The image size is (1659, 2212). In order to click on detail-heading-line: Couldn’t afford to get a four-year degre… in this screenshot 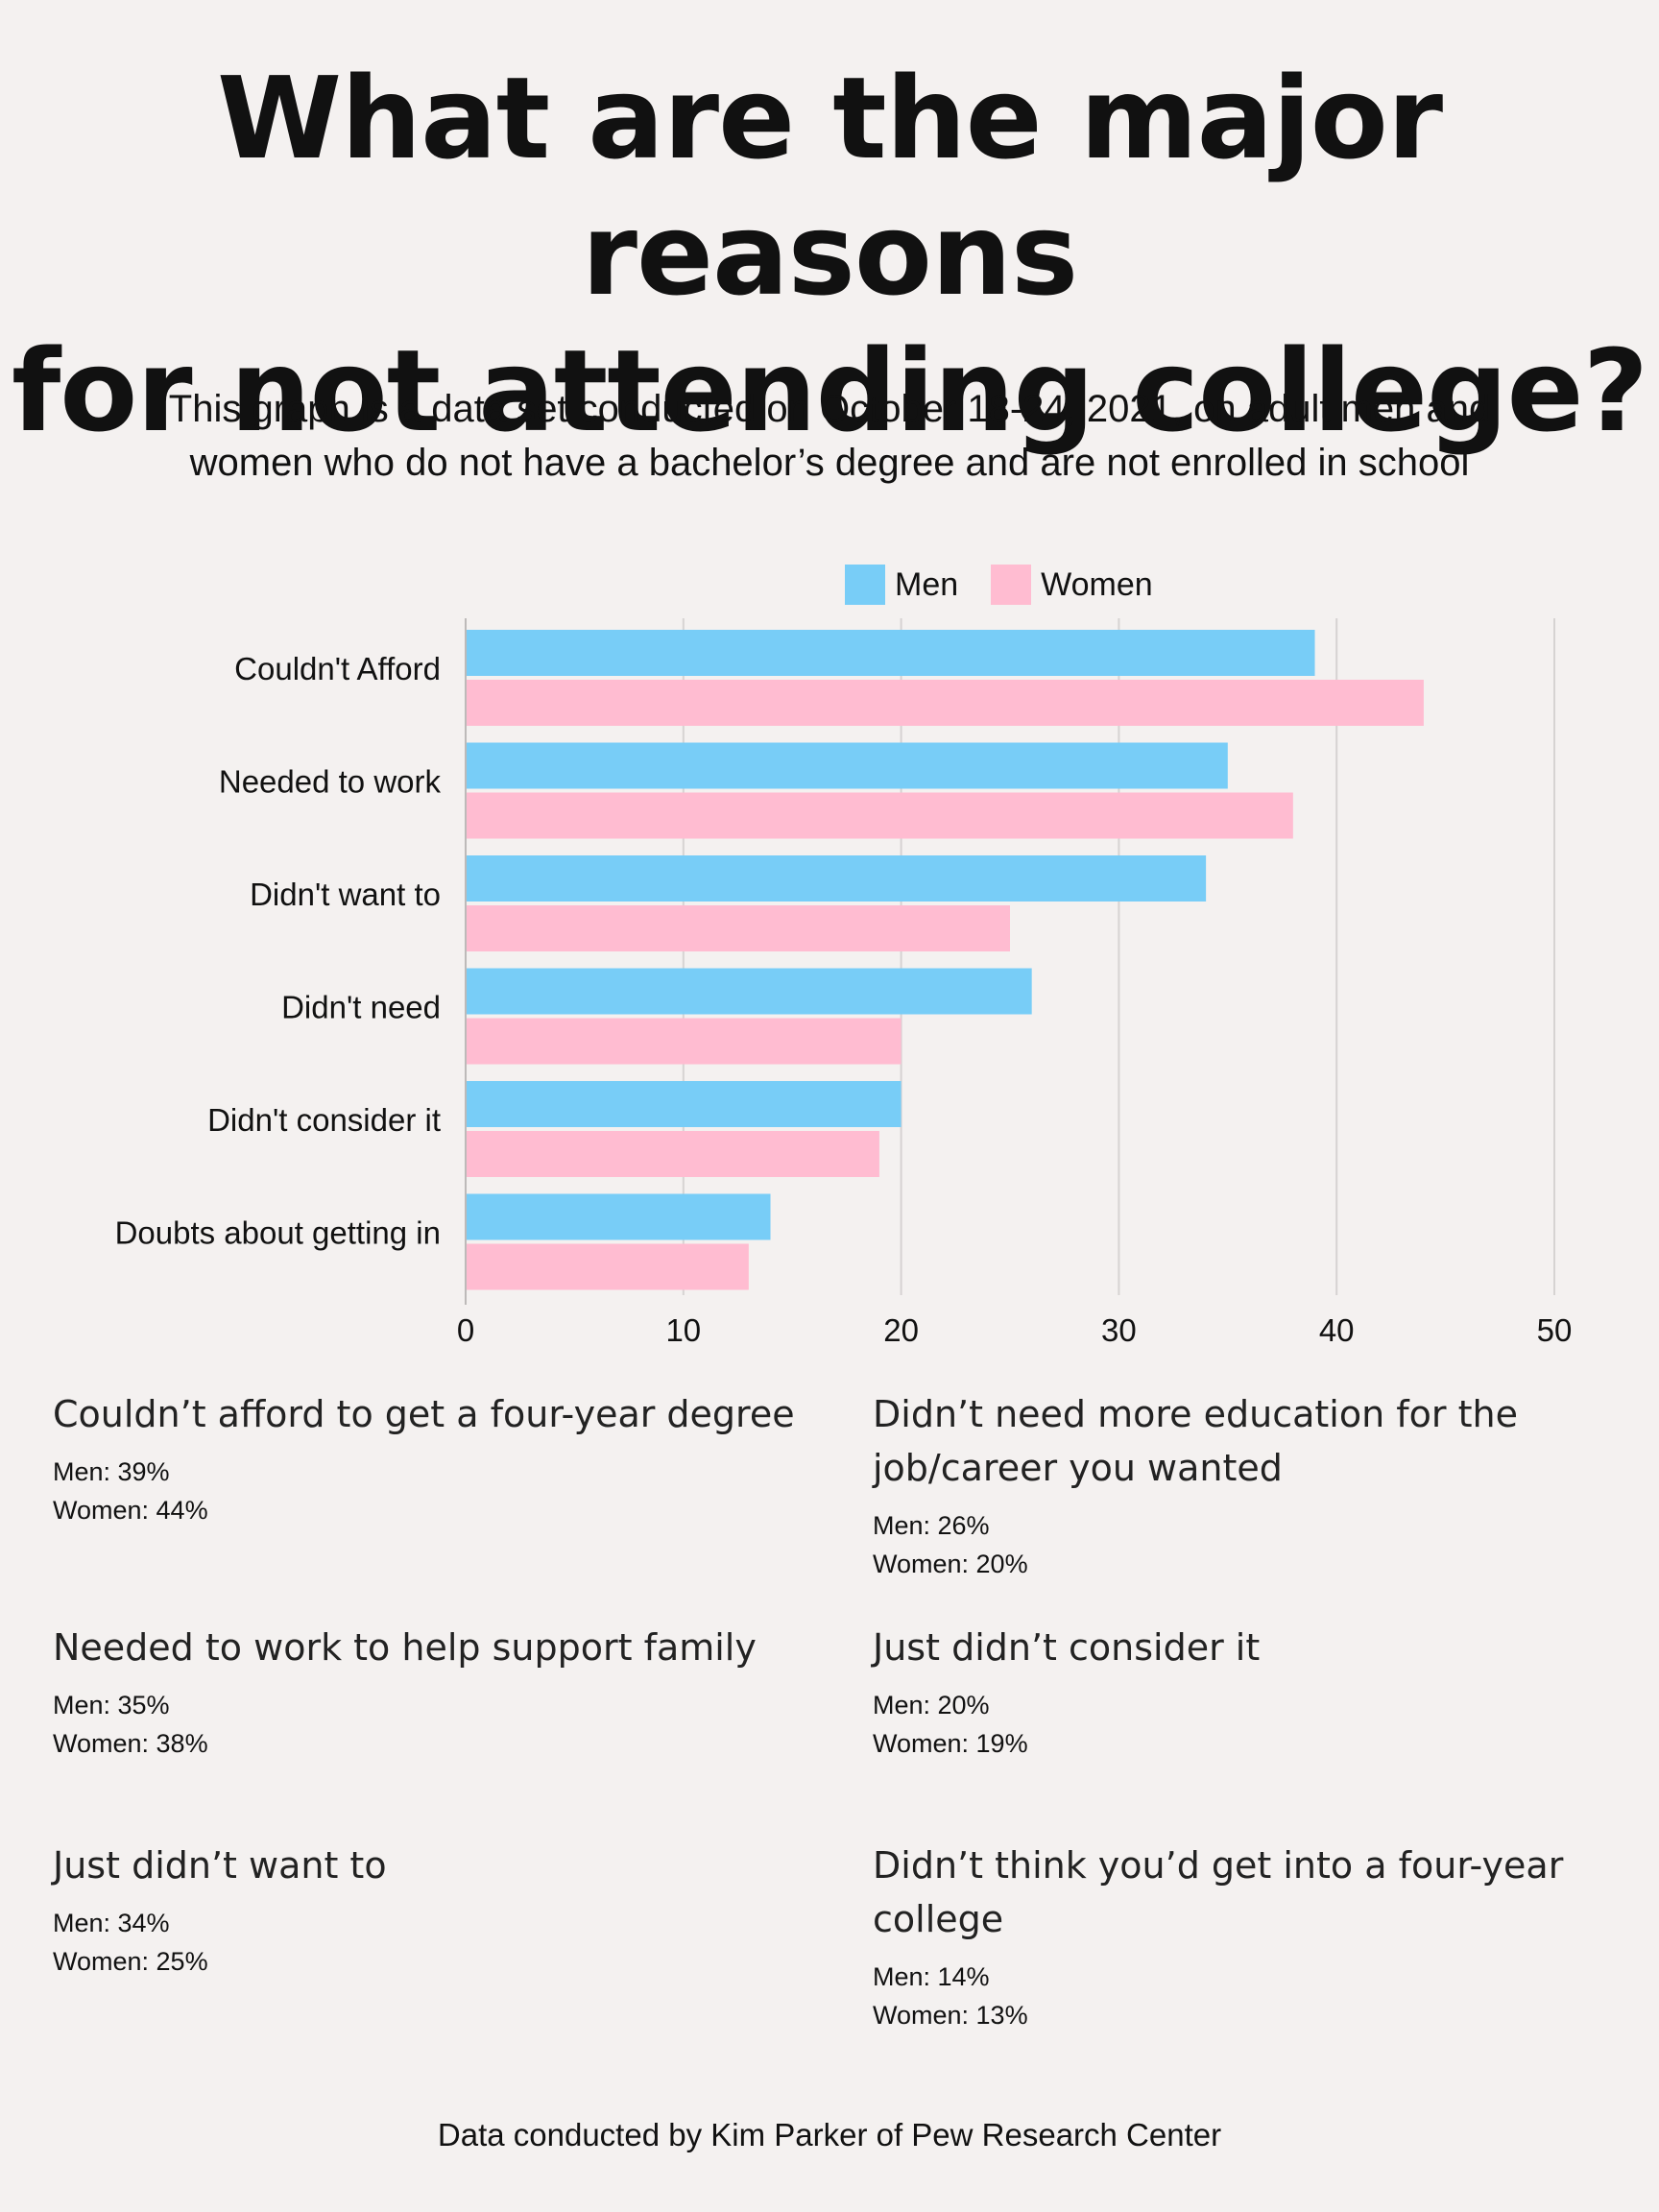, I will do `click(424, 1414)`.